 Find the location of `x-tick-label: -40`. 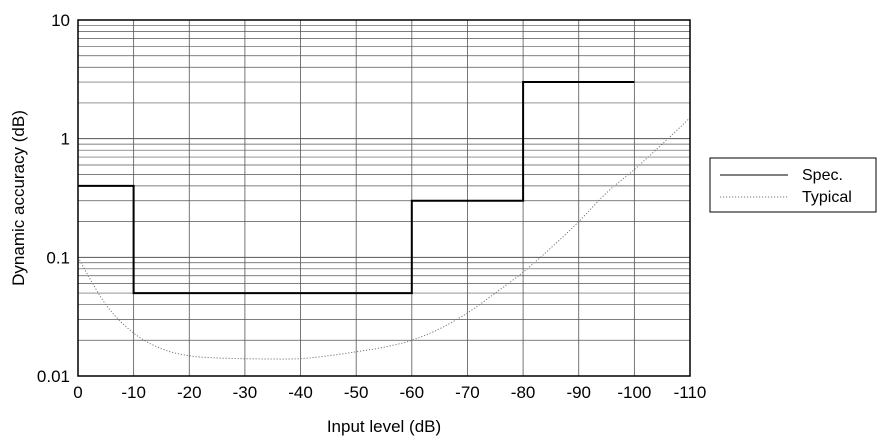

x-tick-label: -40 is located at coordinates (300, 392).